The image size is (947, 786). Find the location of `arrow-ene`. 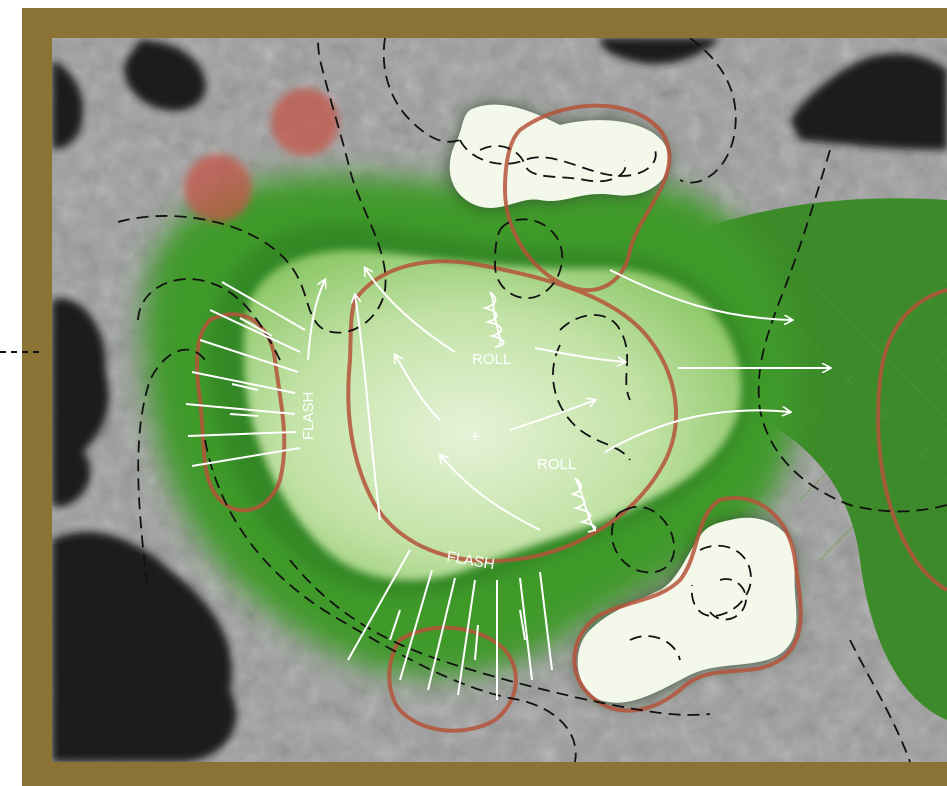

arrow-ene is located at coordinates (552, 415).